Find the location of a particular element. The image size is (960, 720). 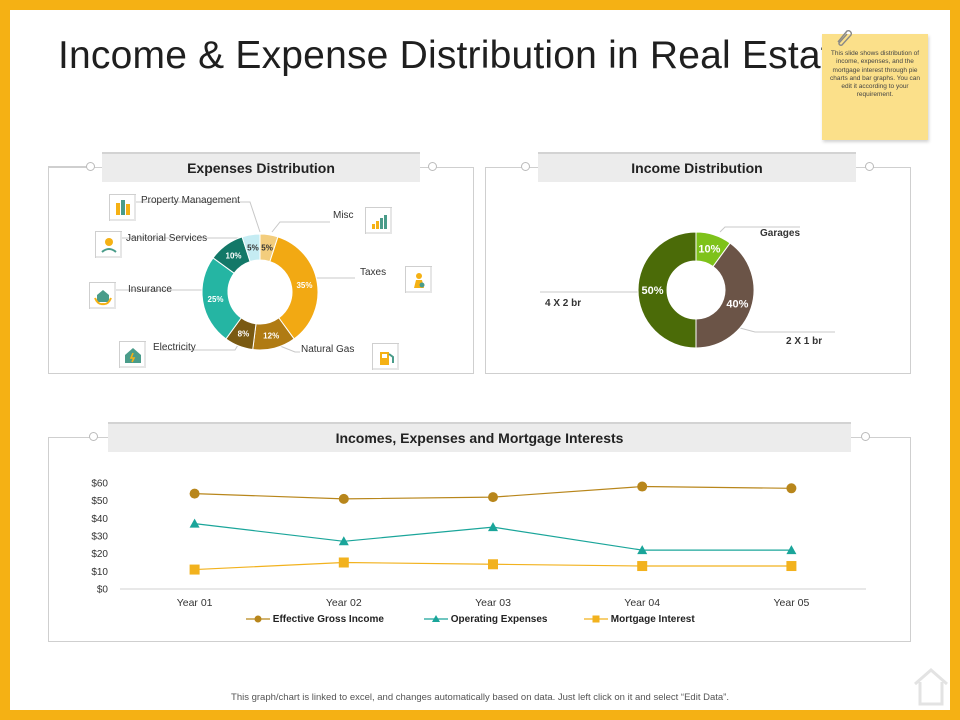

y-tick-label: $0 is located at coordinates (103, 590).